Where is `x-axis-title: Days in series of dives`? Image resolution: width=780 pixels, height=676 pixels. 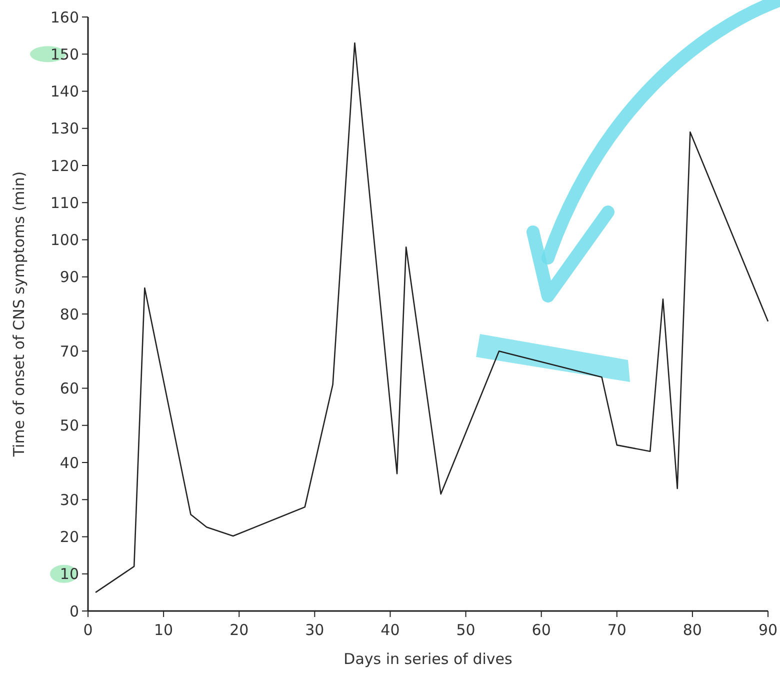
x-axis-title: Days in series of dives is located at coordinates (428, 659).